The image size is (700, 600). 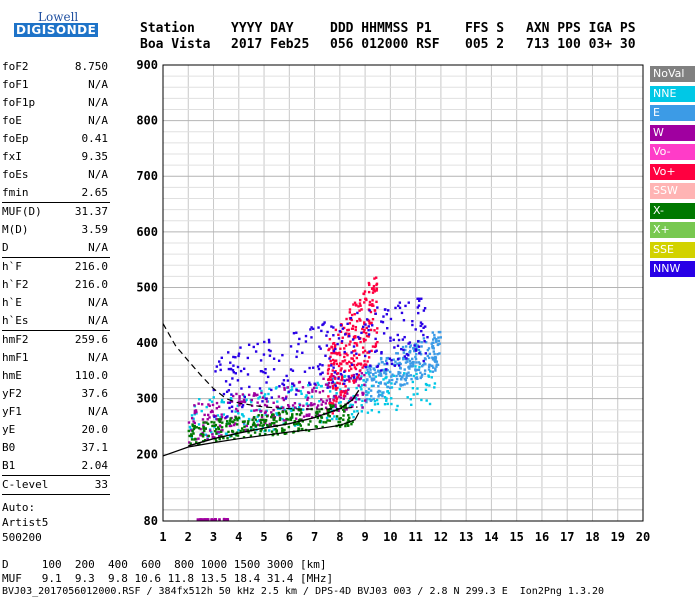 I want to click on legend-item-w: W, so click(x=672, y=132).